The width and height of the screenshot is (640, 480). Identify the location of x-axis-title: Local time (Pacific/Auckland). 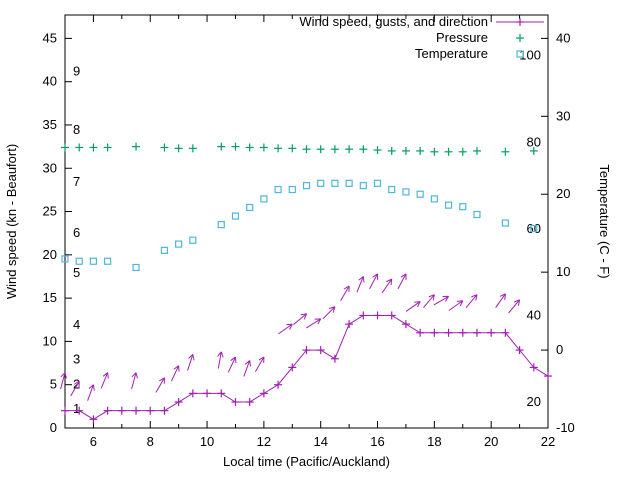
(306, 461).